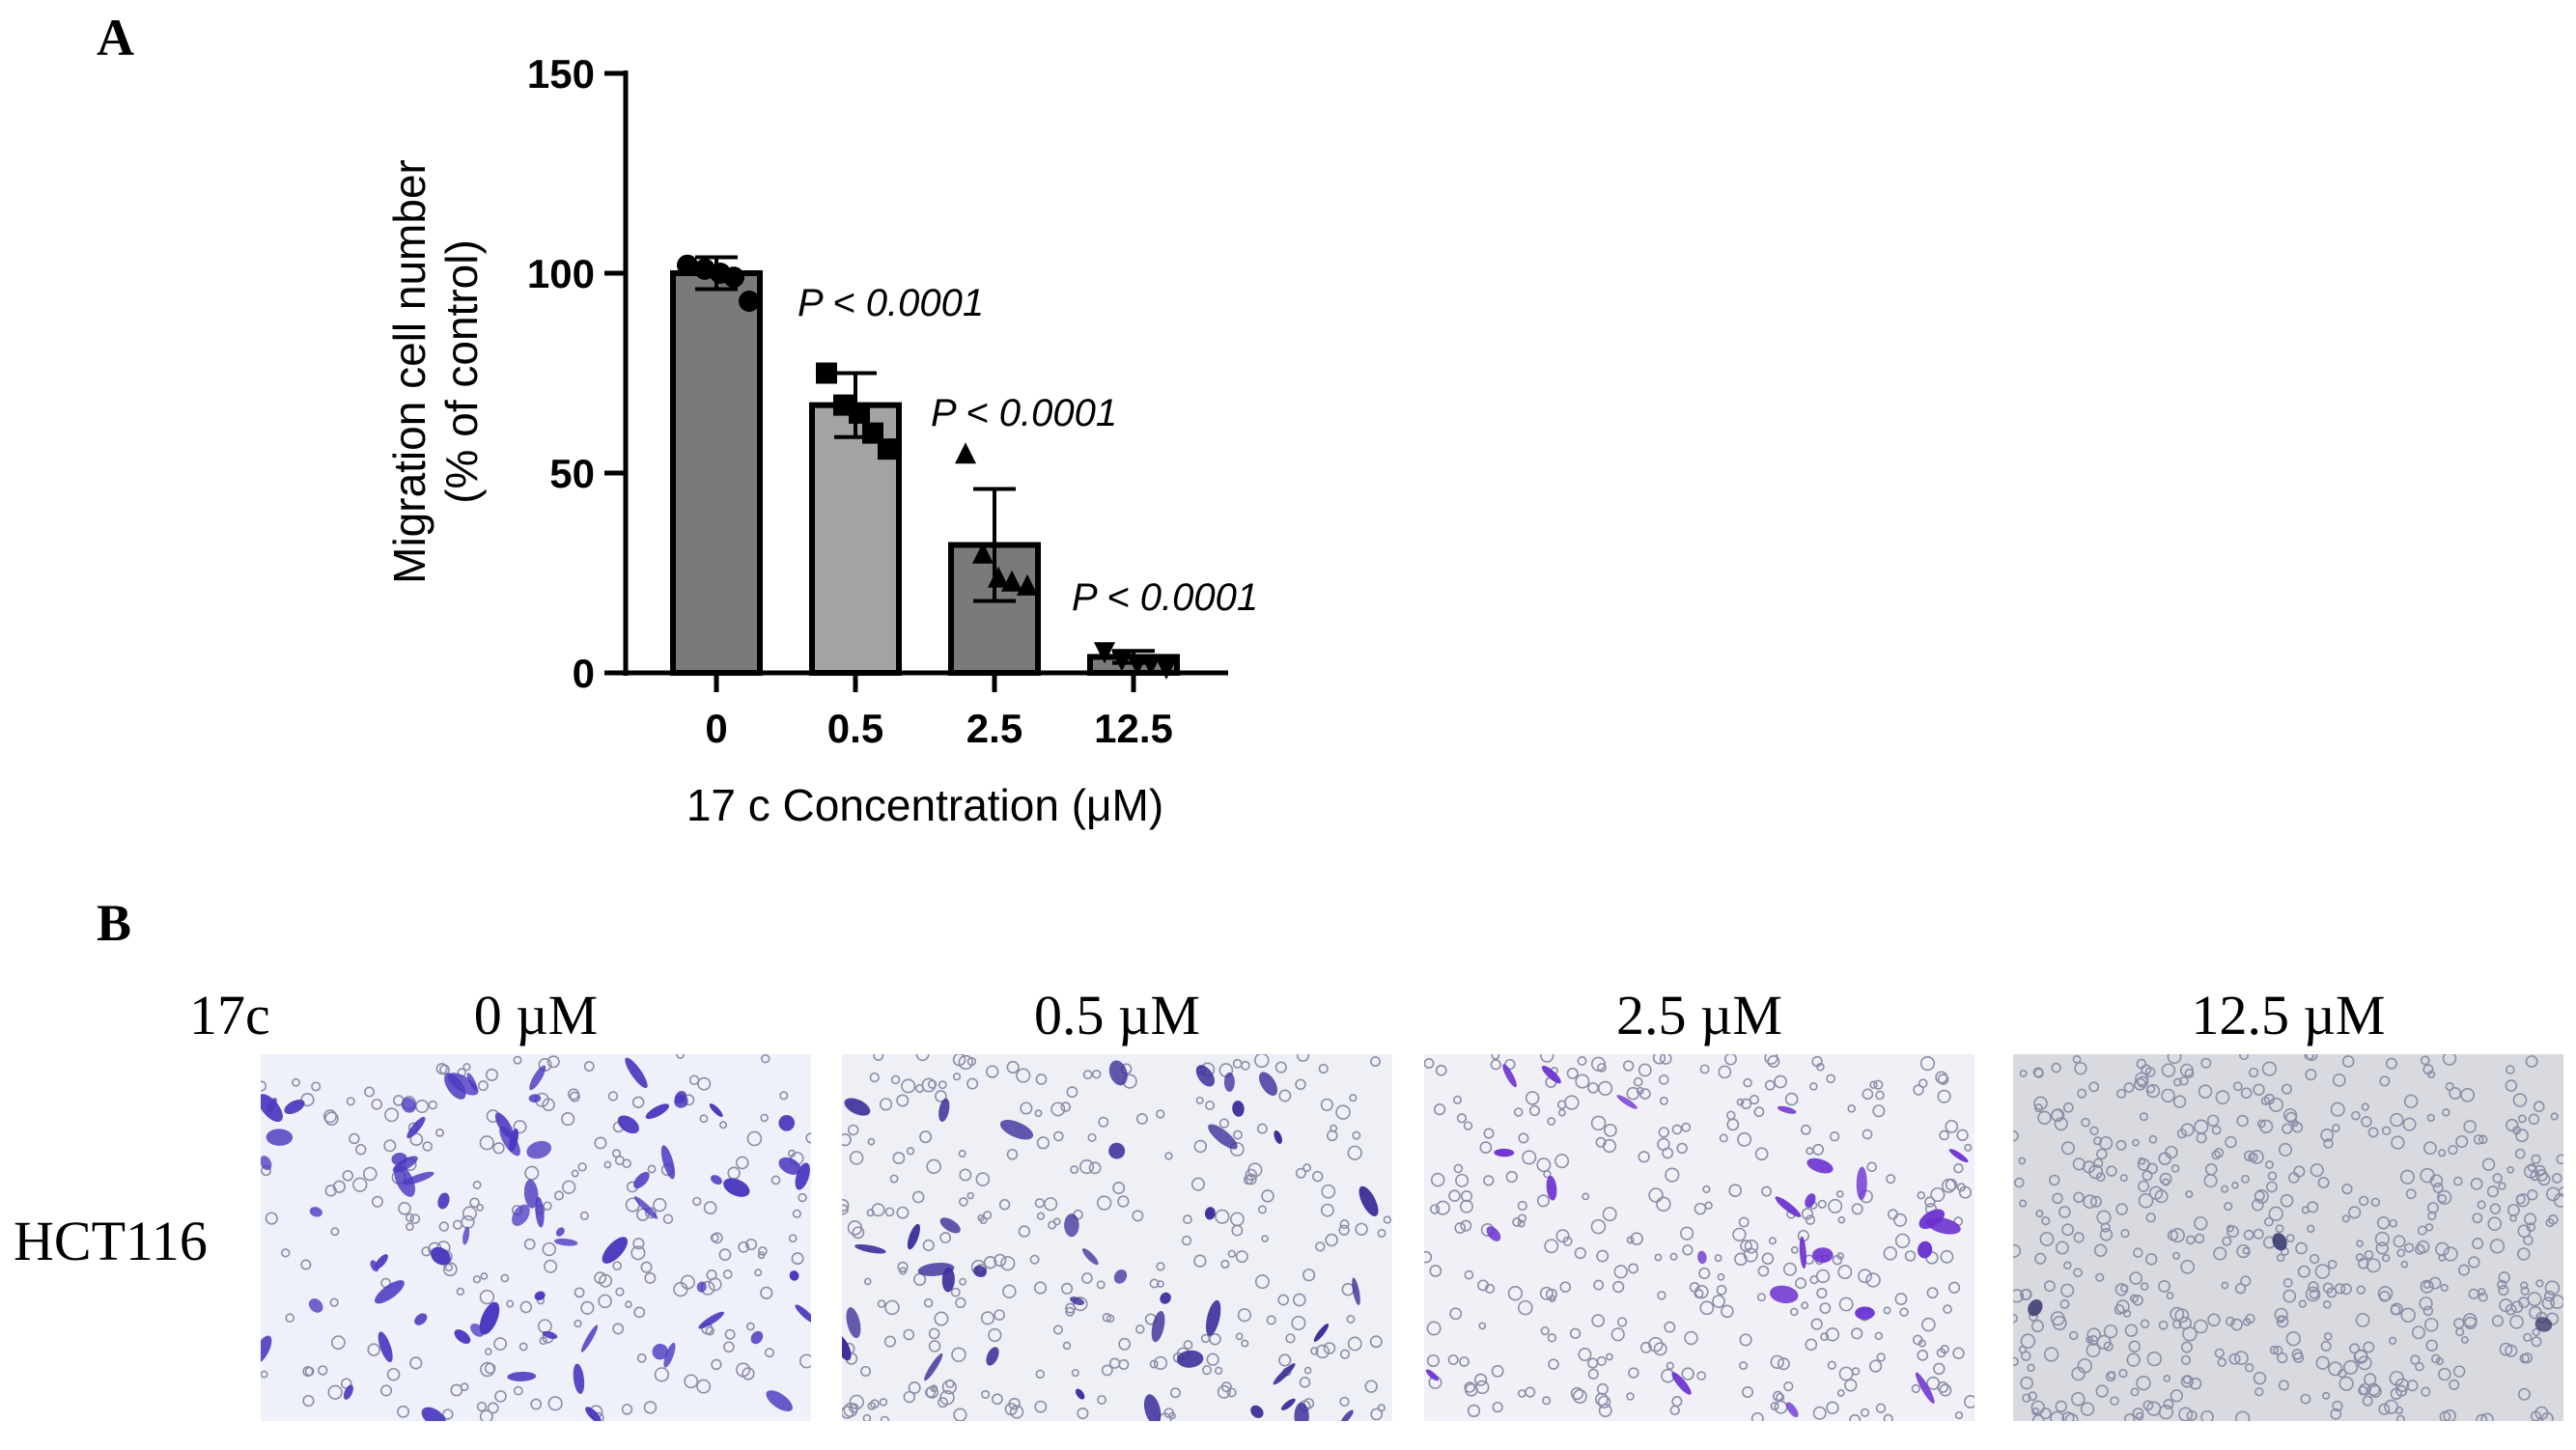 The width and height of the screenshot is (2576, 1450). What do you see at coordinates (1011, 581) in the screenshot?
I see `data-point-2.5-3` at bounding box center [1011, 581].